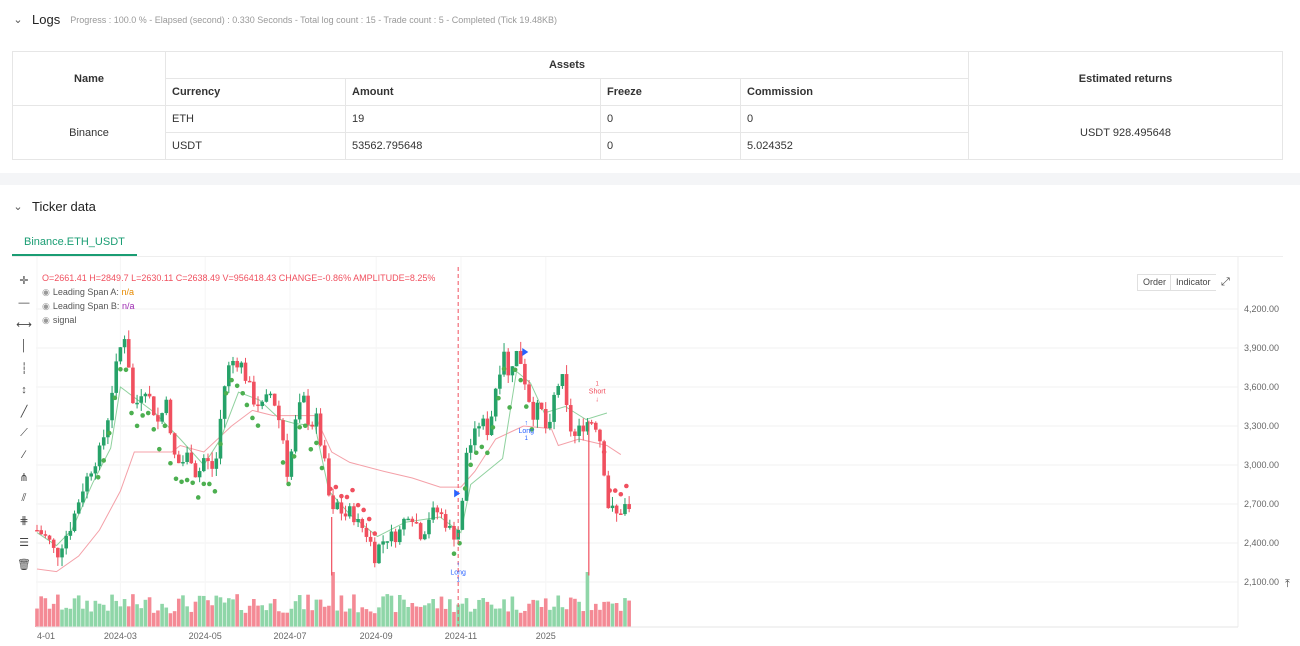  Describe the element at coordinates (88, 306) in the screenshot. I see `legend-span-b: ◉ Leading Span B: n/a` at that location.